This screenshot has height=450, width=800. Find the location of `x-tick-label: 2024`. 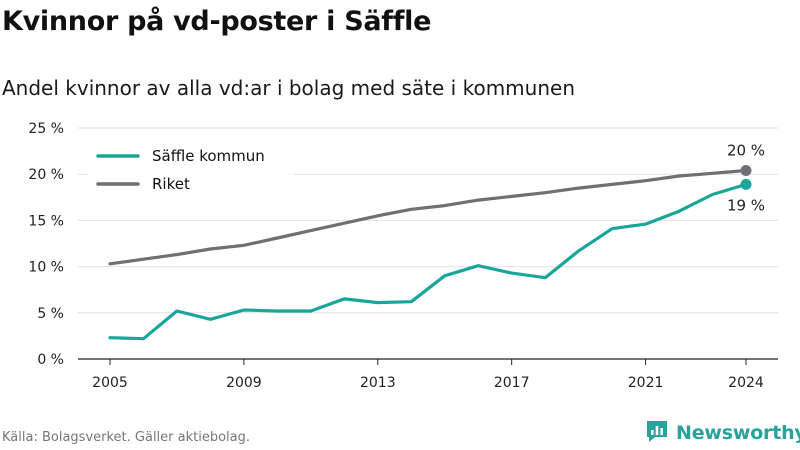

x-tick-label: 2024 is located at coordinates (746, 383).